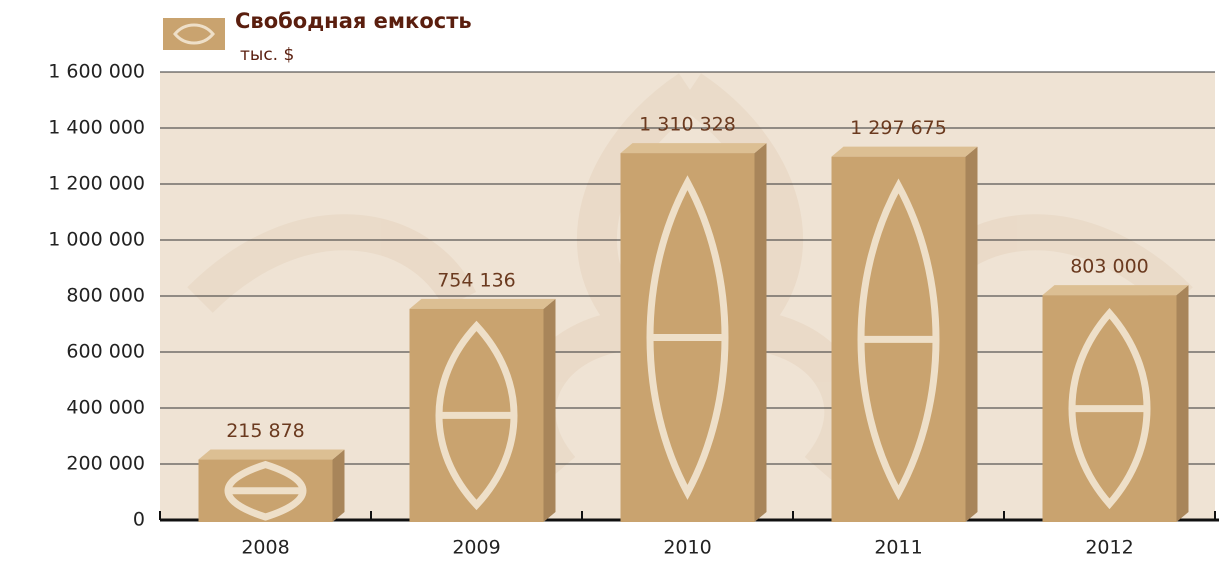  What do you see at coordinates (267, 55) in the screenshot?
I see `chart-subtitle: тыс. $` at bounding box center [267, 55].